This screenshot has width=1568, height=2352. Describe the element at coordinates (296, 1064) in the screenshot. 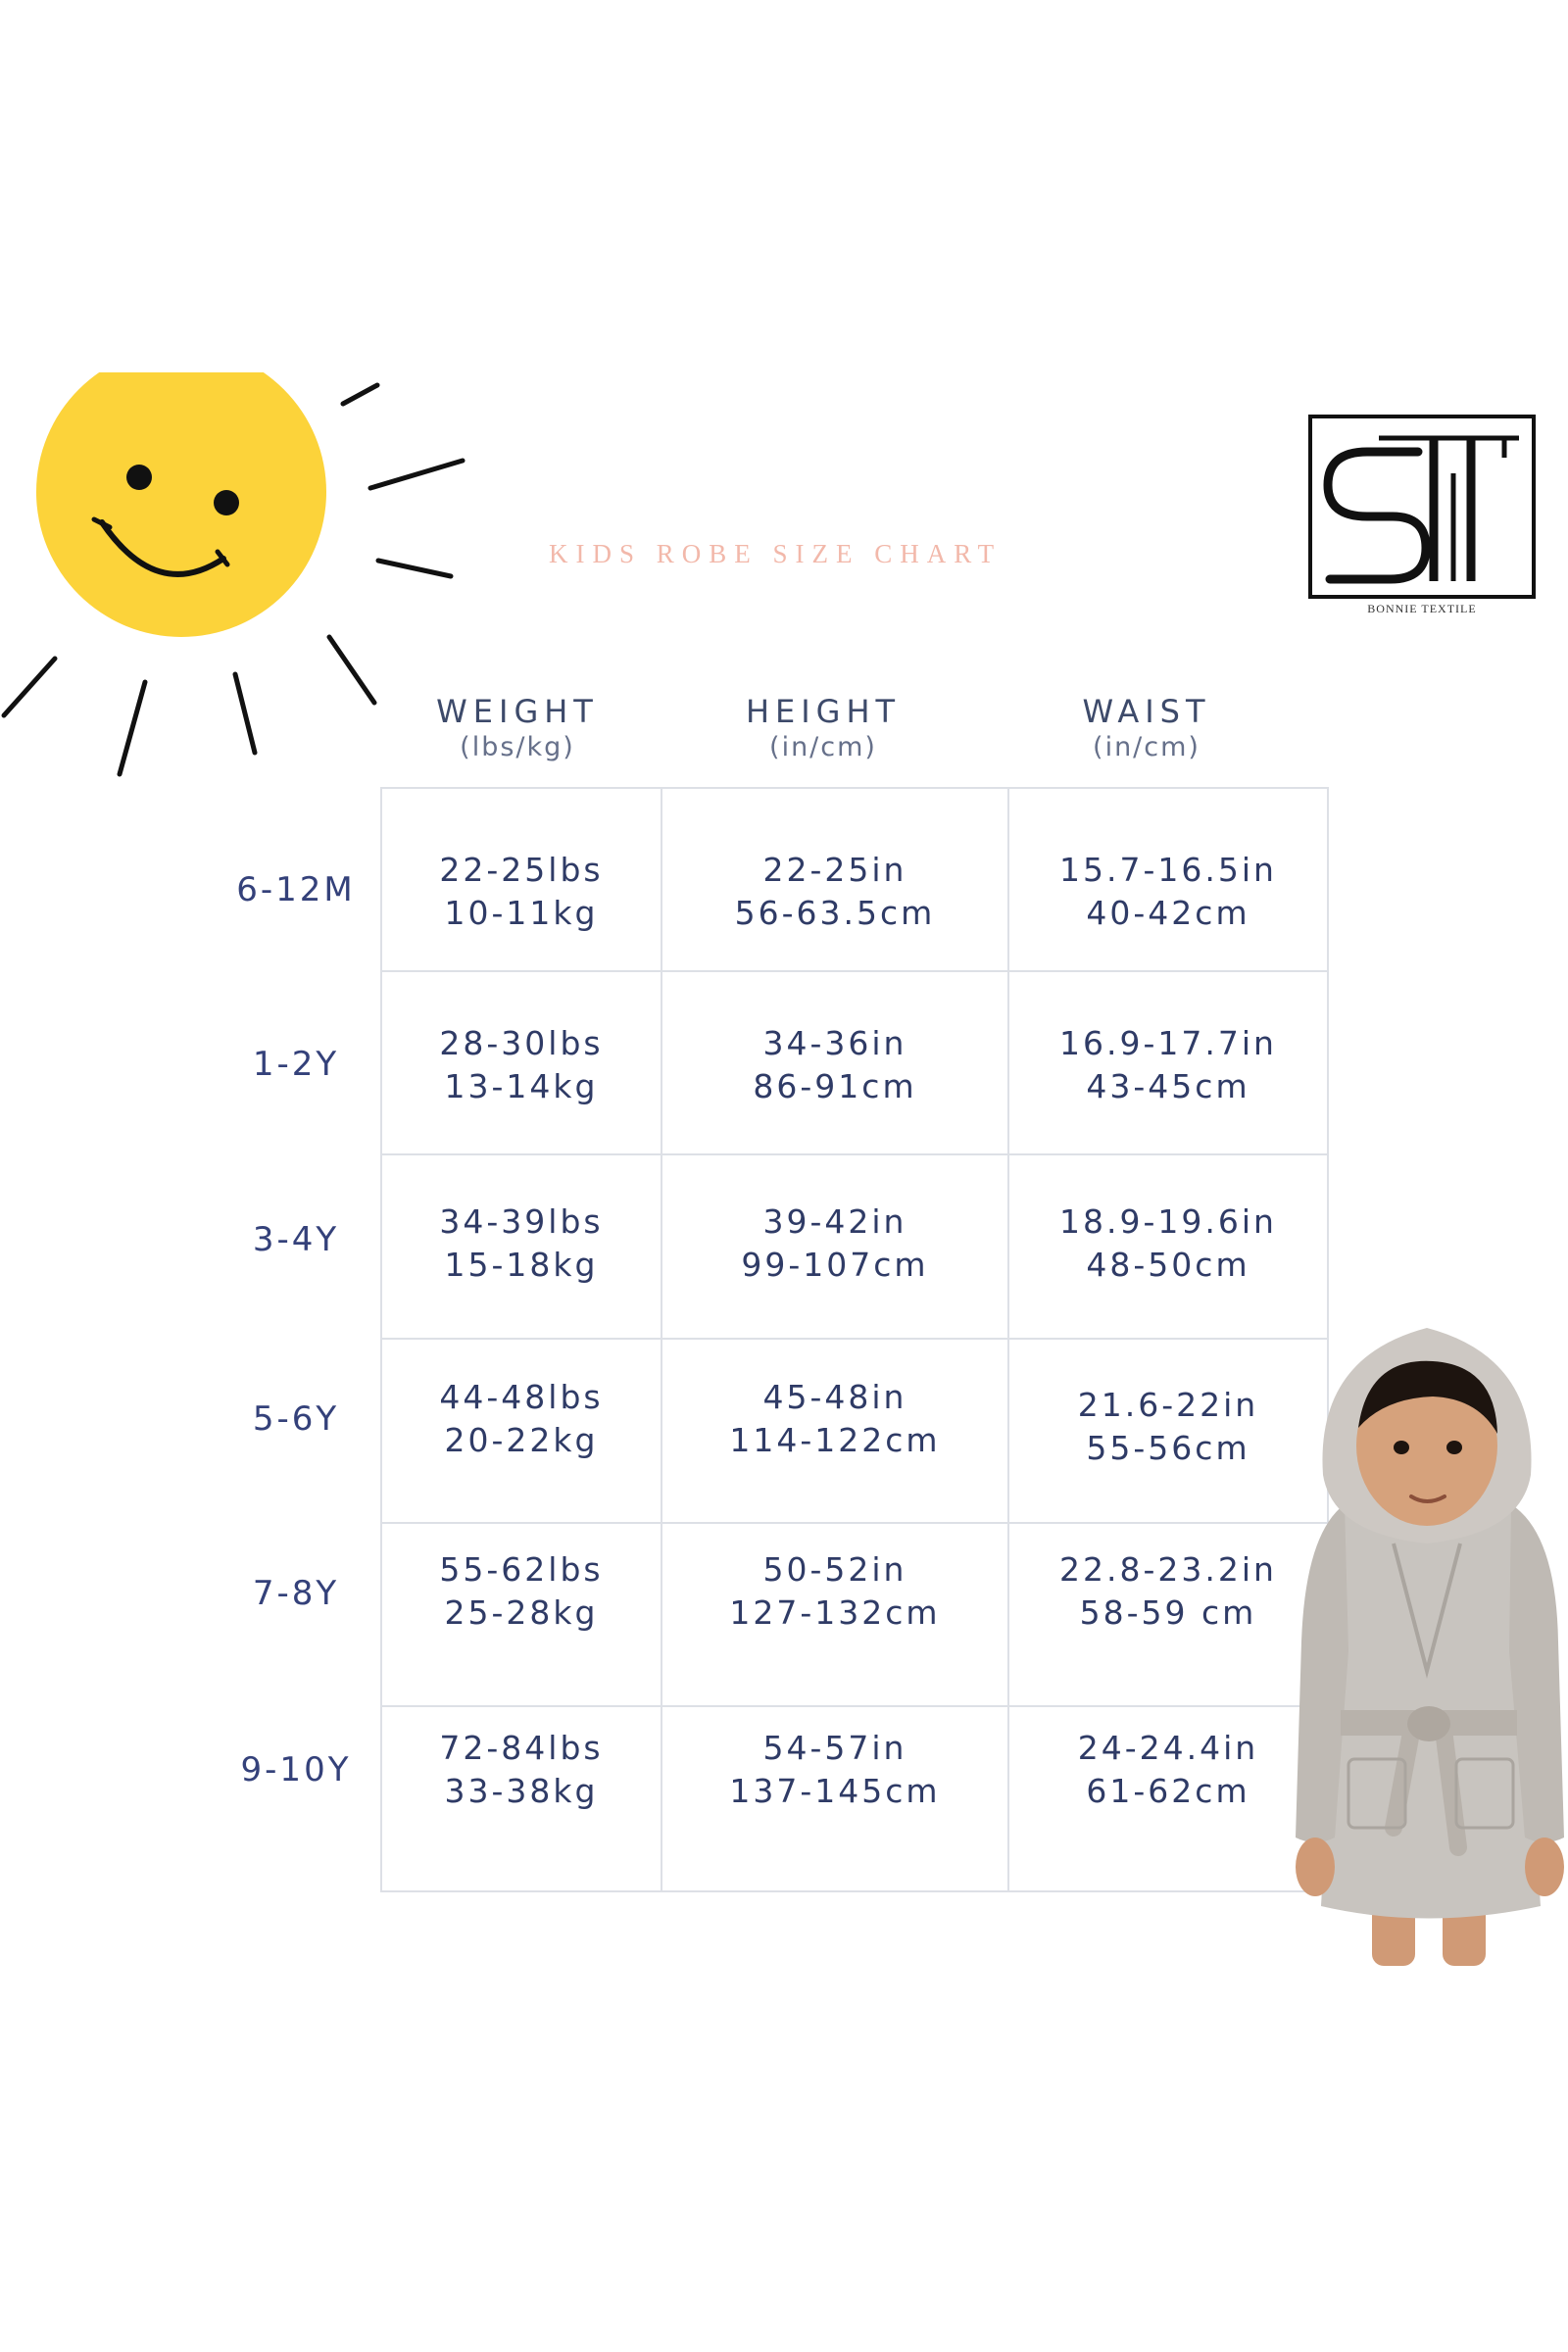

I see `size-label: 1-2Y` at that location.